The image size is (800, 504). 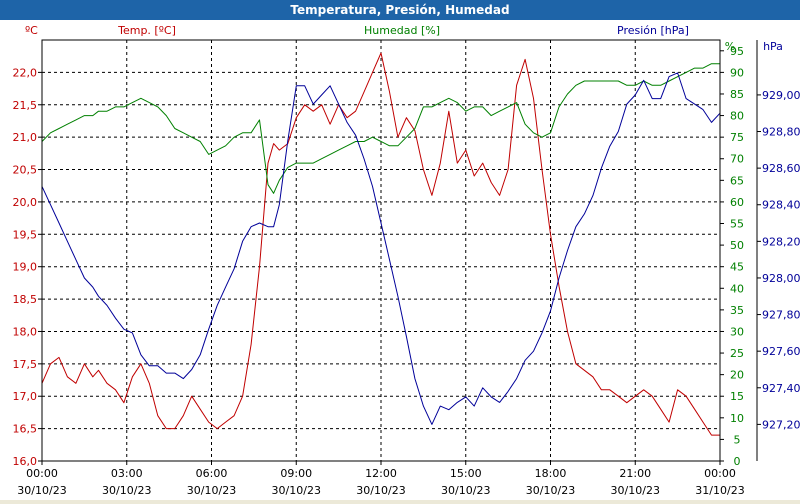 I want to click on temperature-tick-label: 20,5, so click(x=25, y=170).